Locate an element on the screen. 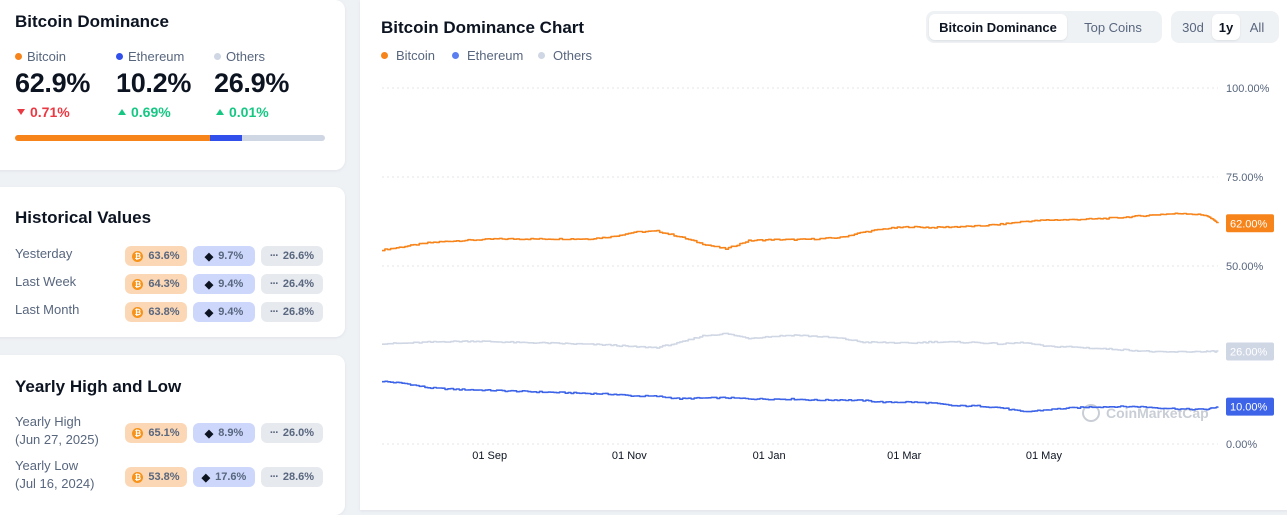 The width and height of the screenshot is (1287, 515). dominance-share-bar is located at coordinates (170, 138).